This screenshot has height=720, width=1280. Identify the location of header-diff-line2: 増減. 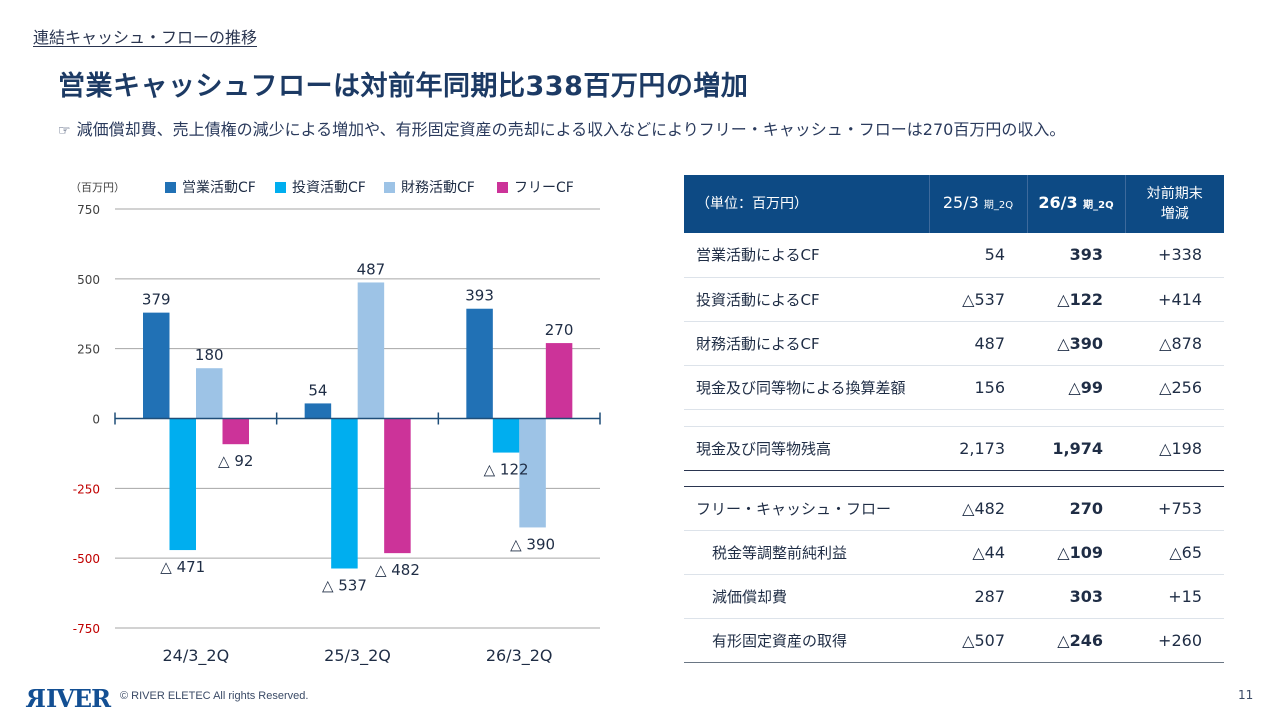
(1174, 214).